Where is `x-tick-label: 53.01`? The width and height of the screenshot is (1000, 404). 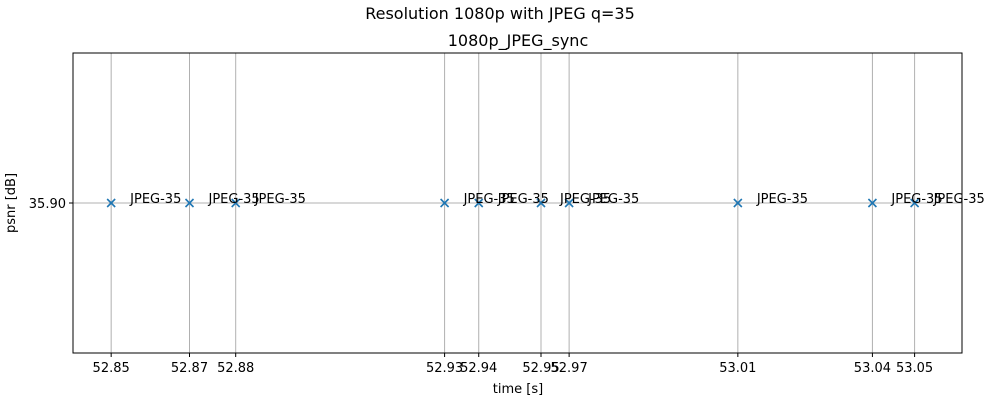 x-tick-label: 53.01 is located at coordinates (737, 368).